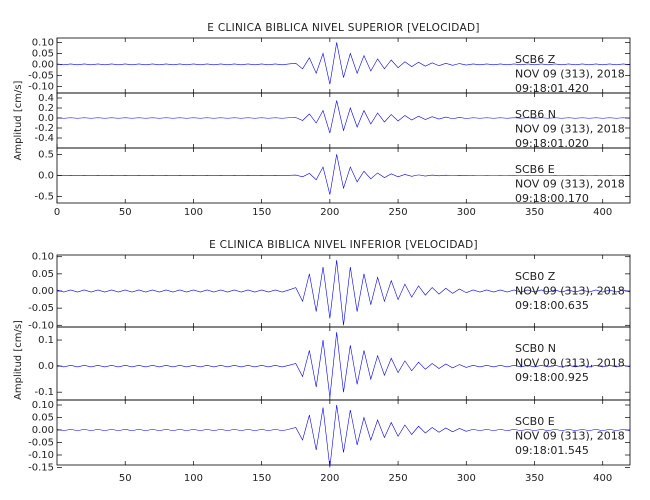 The height and width of the screenshot is (500, 650). I want to click on trace-annotation: SCB0 N, so click(535, 348).